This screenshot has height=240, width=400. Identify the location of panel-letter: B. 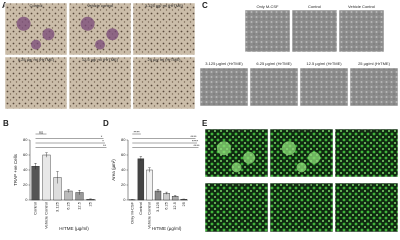
(6, 123).